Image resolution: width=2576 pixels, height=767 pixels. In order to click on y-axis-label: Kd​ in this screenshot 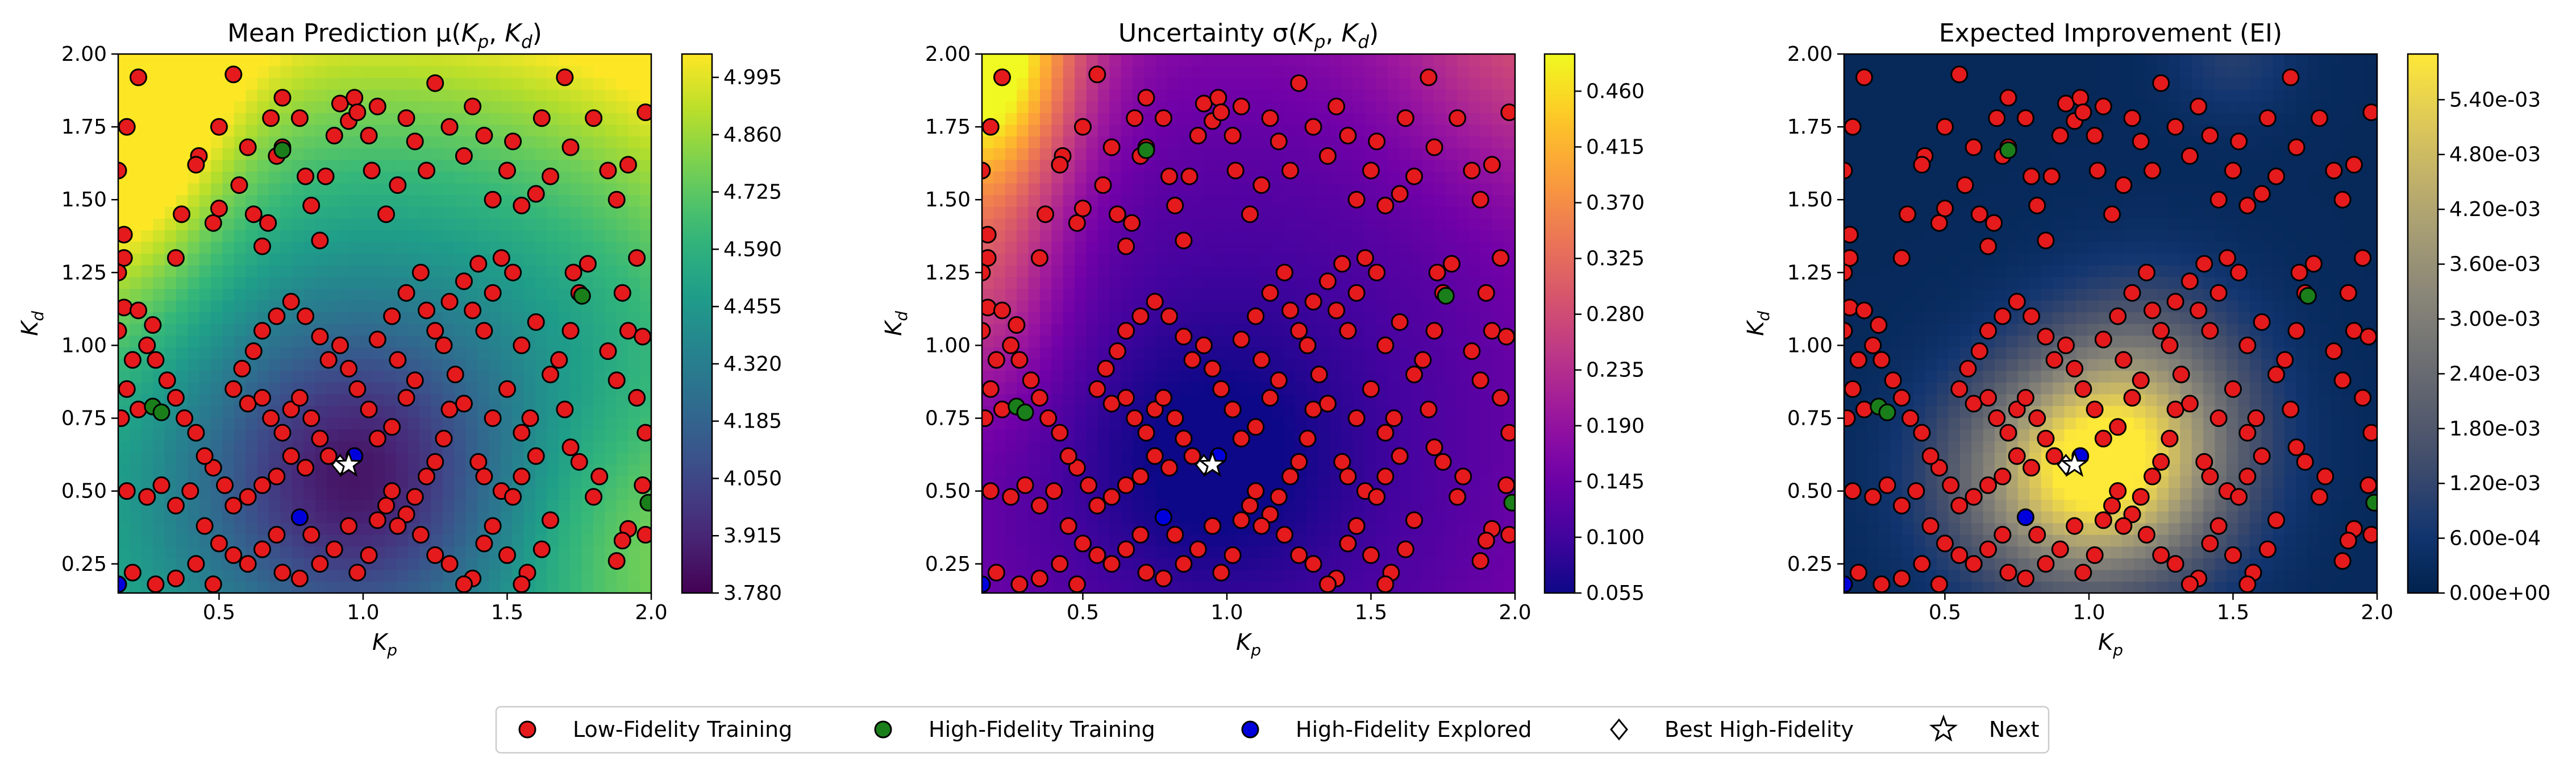, I will do `click(896, 323)`.